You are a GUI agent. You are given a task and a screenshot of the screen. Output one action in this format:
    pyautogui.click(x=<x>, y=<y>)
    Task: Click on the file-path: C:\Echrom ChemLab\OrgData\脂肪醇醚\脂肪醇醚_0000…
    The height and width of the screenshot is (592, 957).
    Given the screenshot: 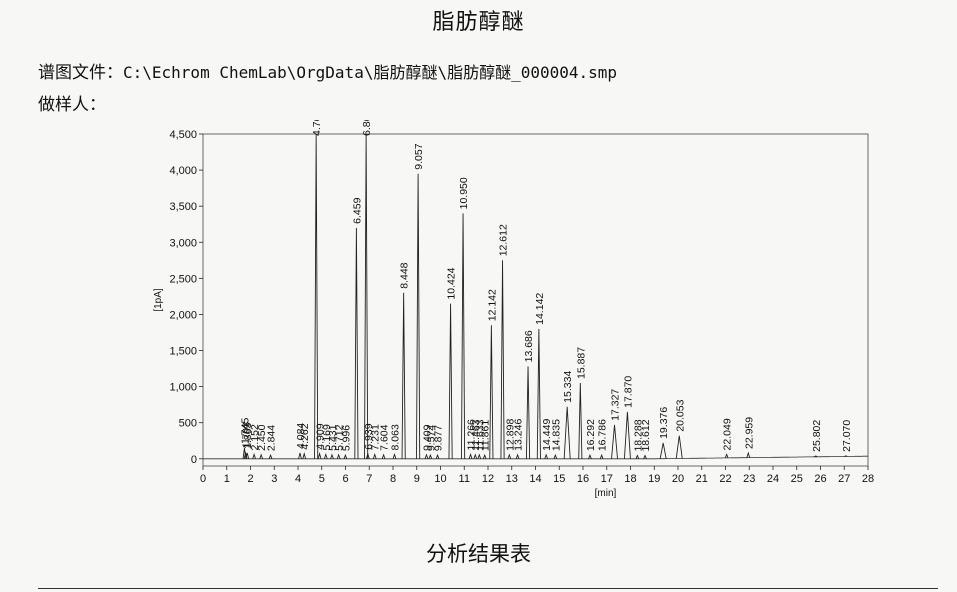 What is the action you would take?
    pyautogui.click(x=370, y=72)
    